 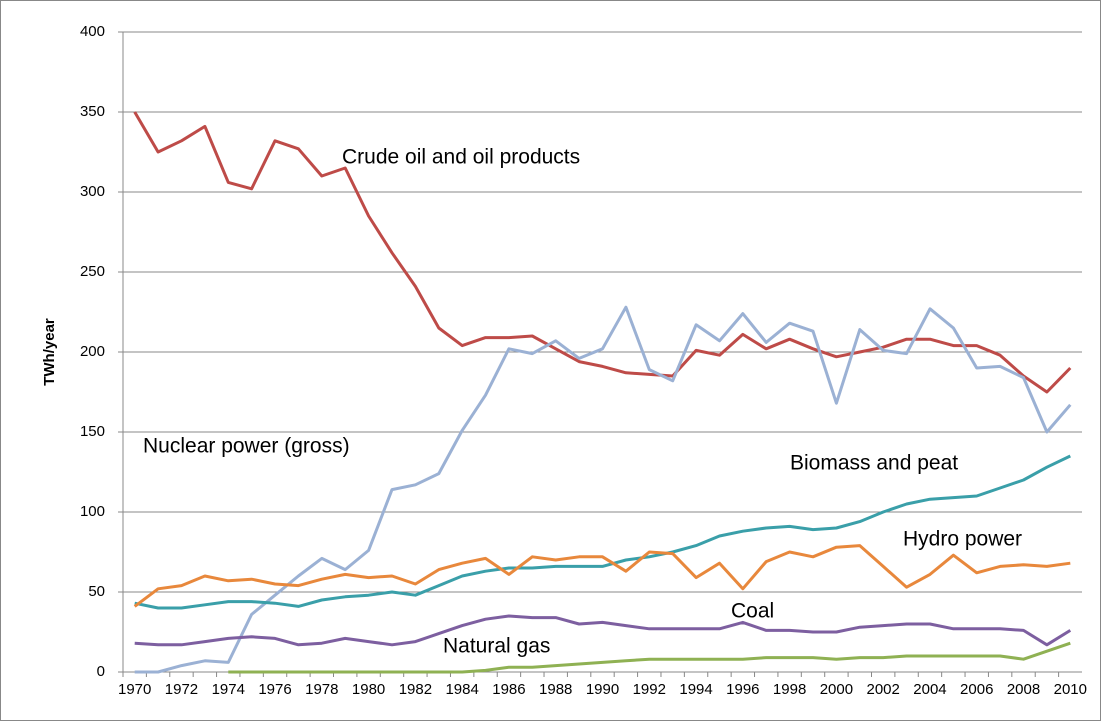 I want to click on x-tick-label: 2006, so click(x=976, y=689).